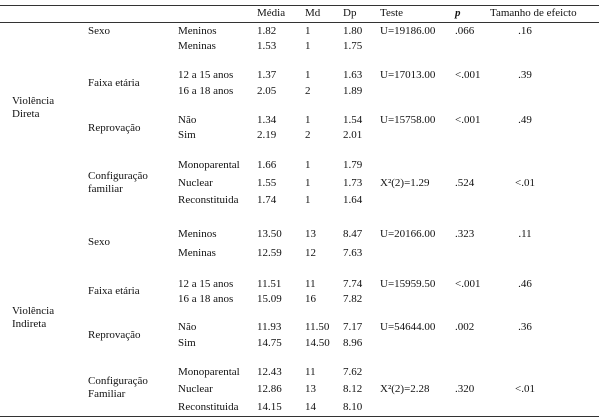  What do you see at coordinates (353, 200) in the screenshot?
I see `cell-value: 1.64` at bounding box center [353, 200].